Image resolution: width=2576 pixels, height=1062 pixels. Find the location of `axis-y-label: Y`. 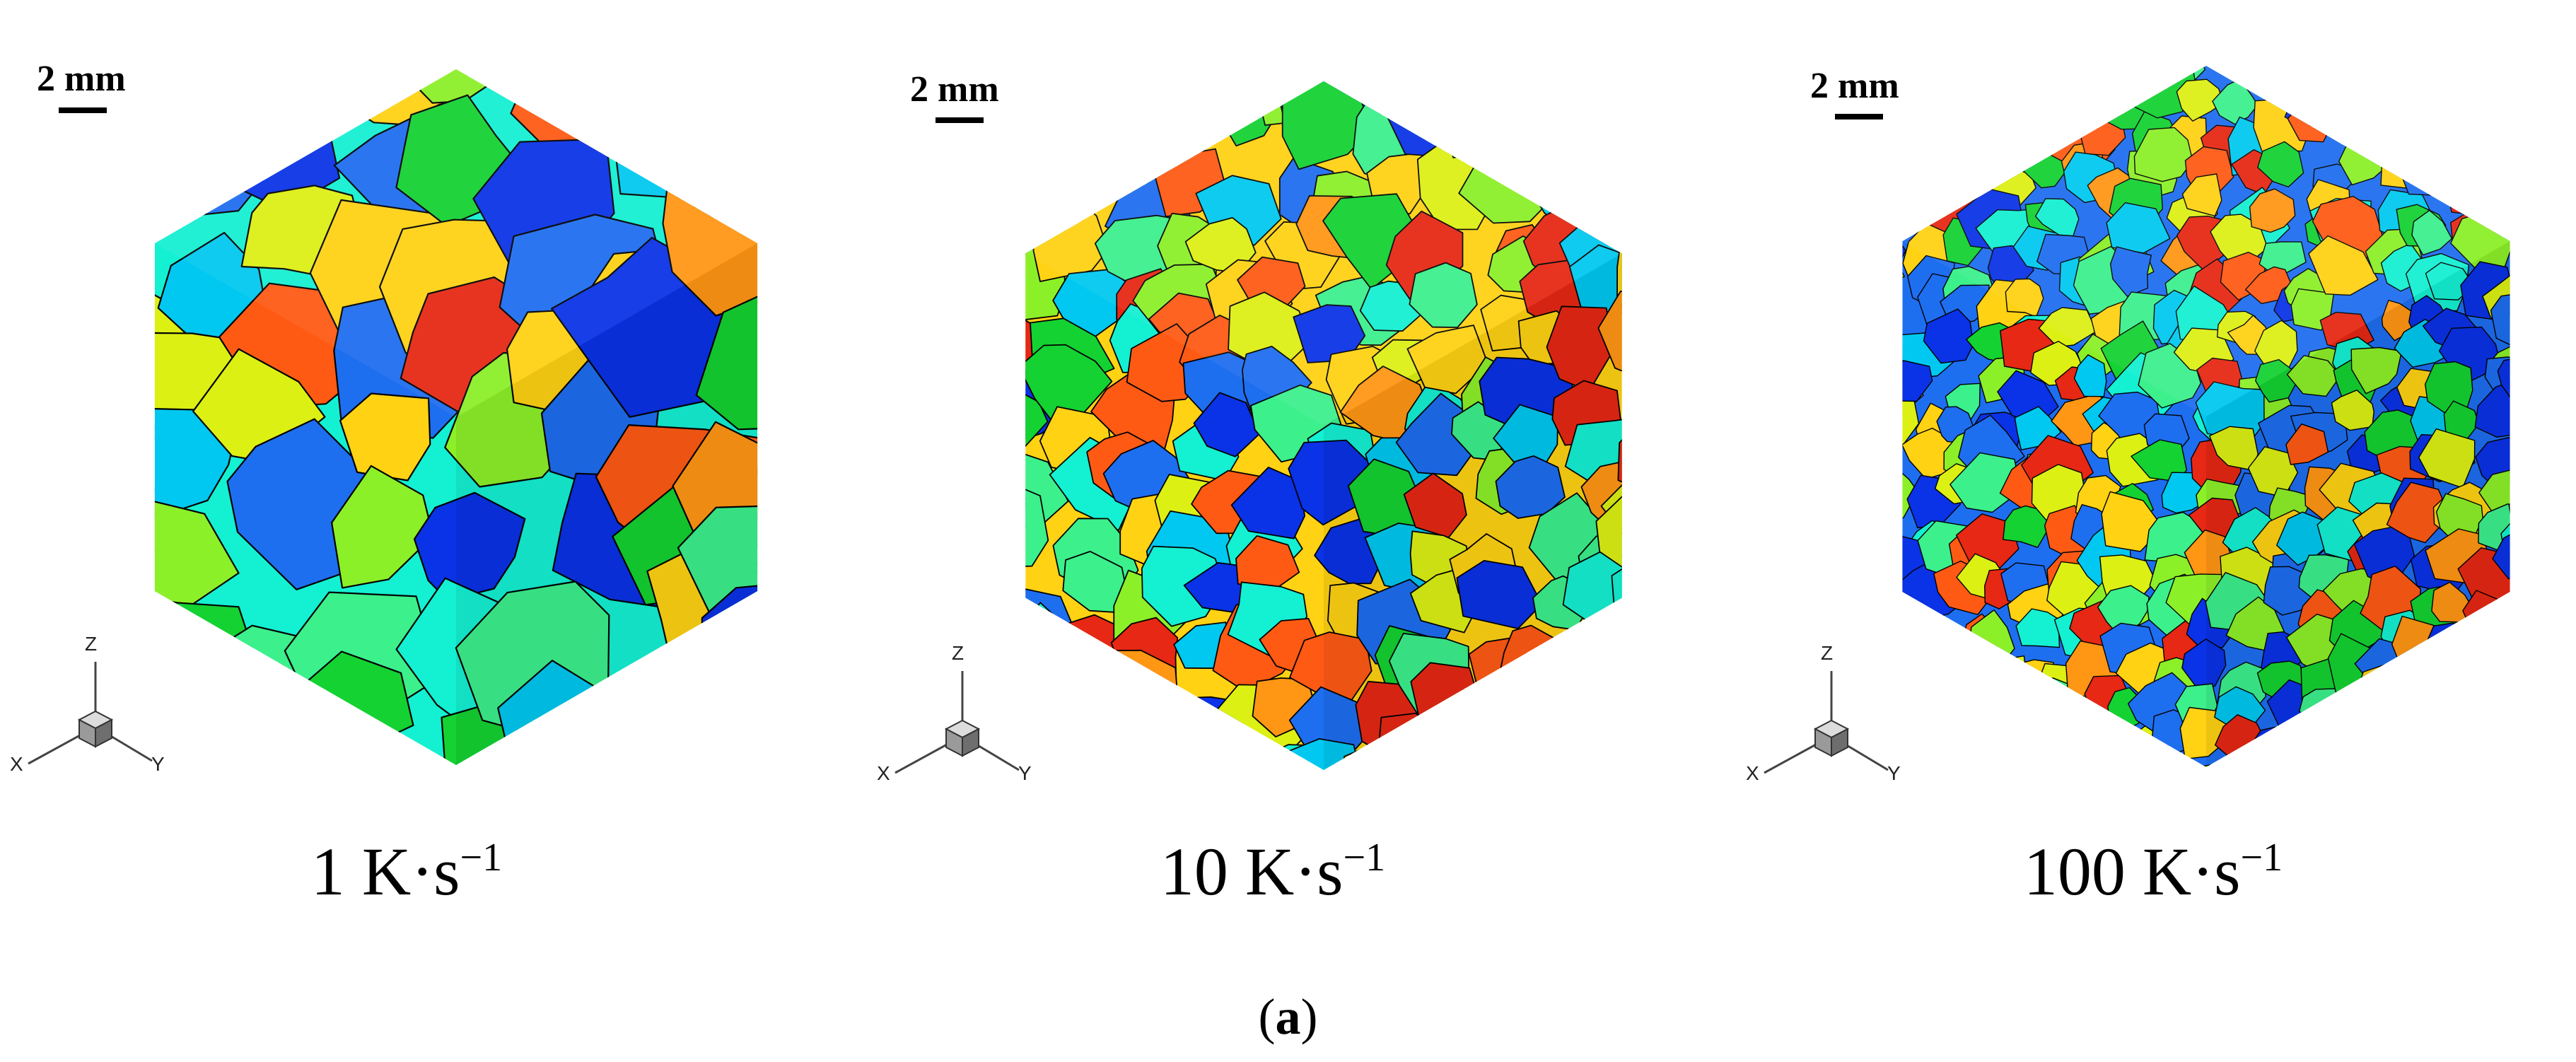

axis-y-label: Y is located at coordinates (1894, 773).